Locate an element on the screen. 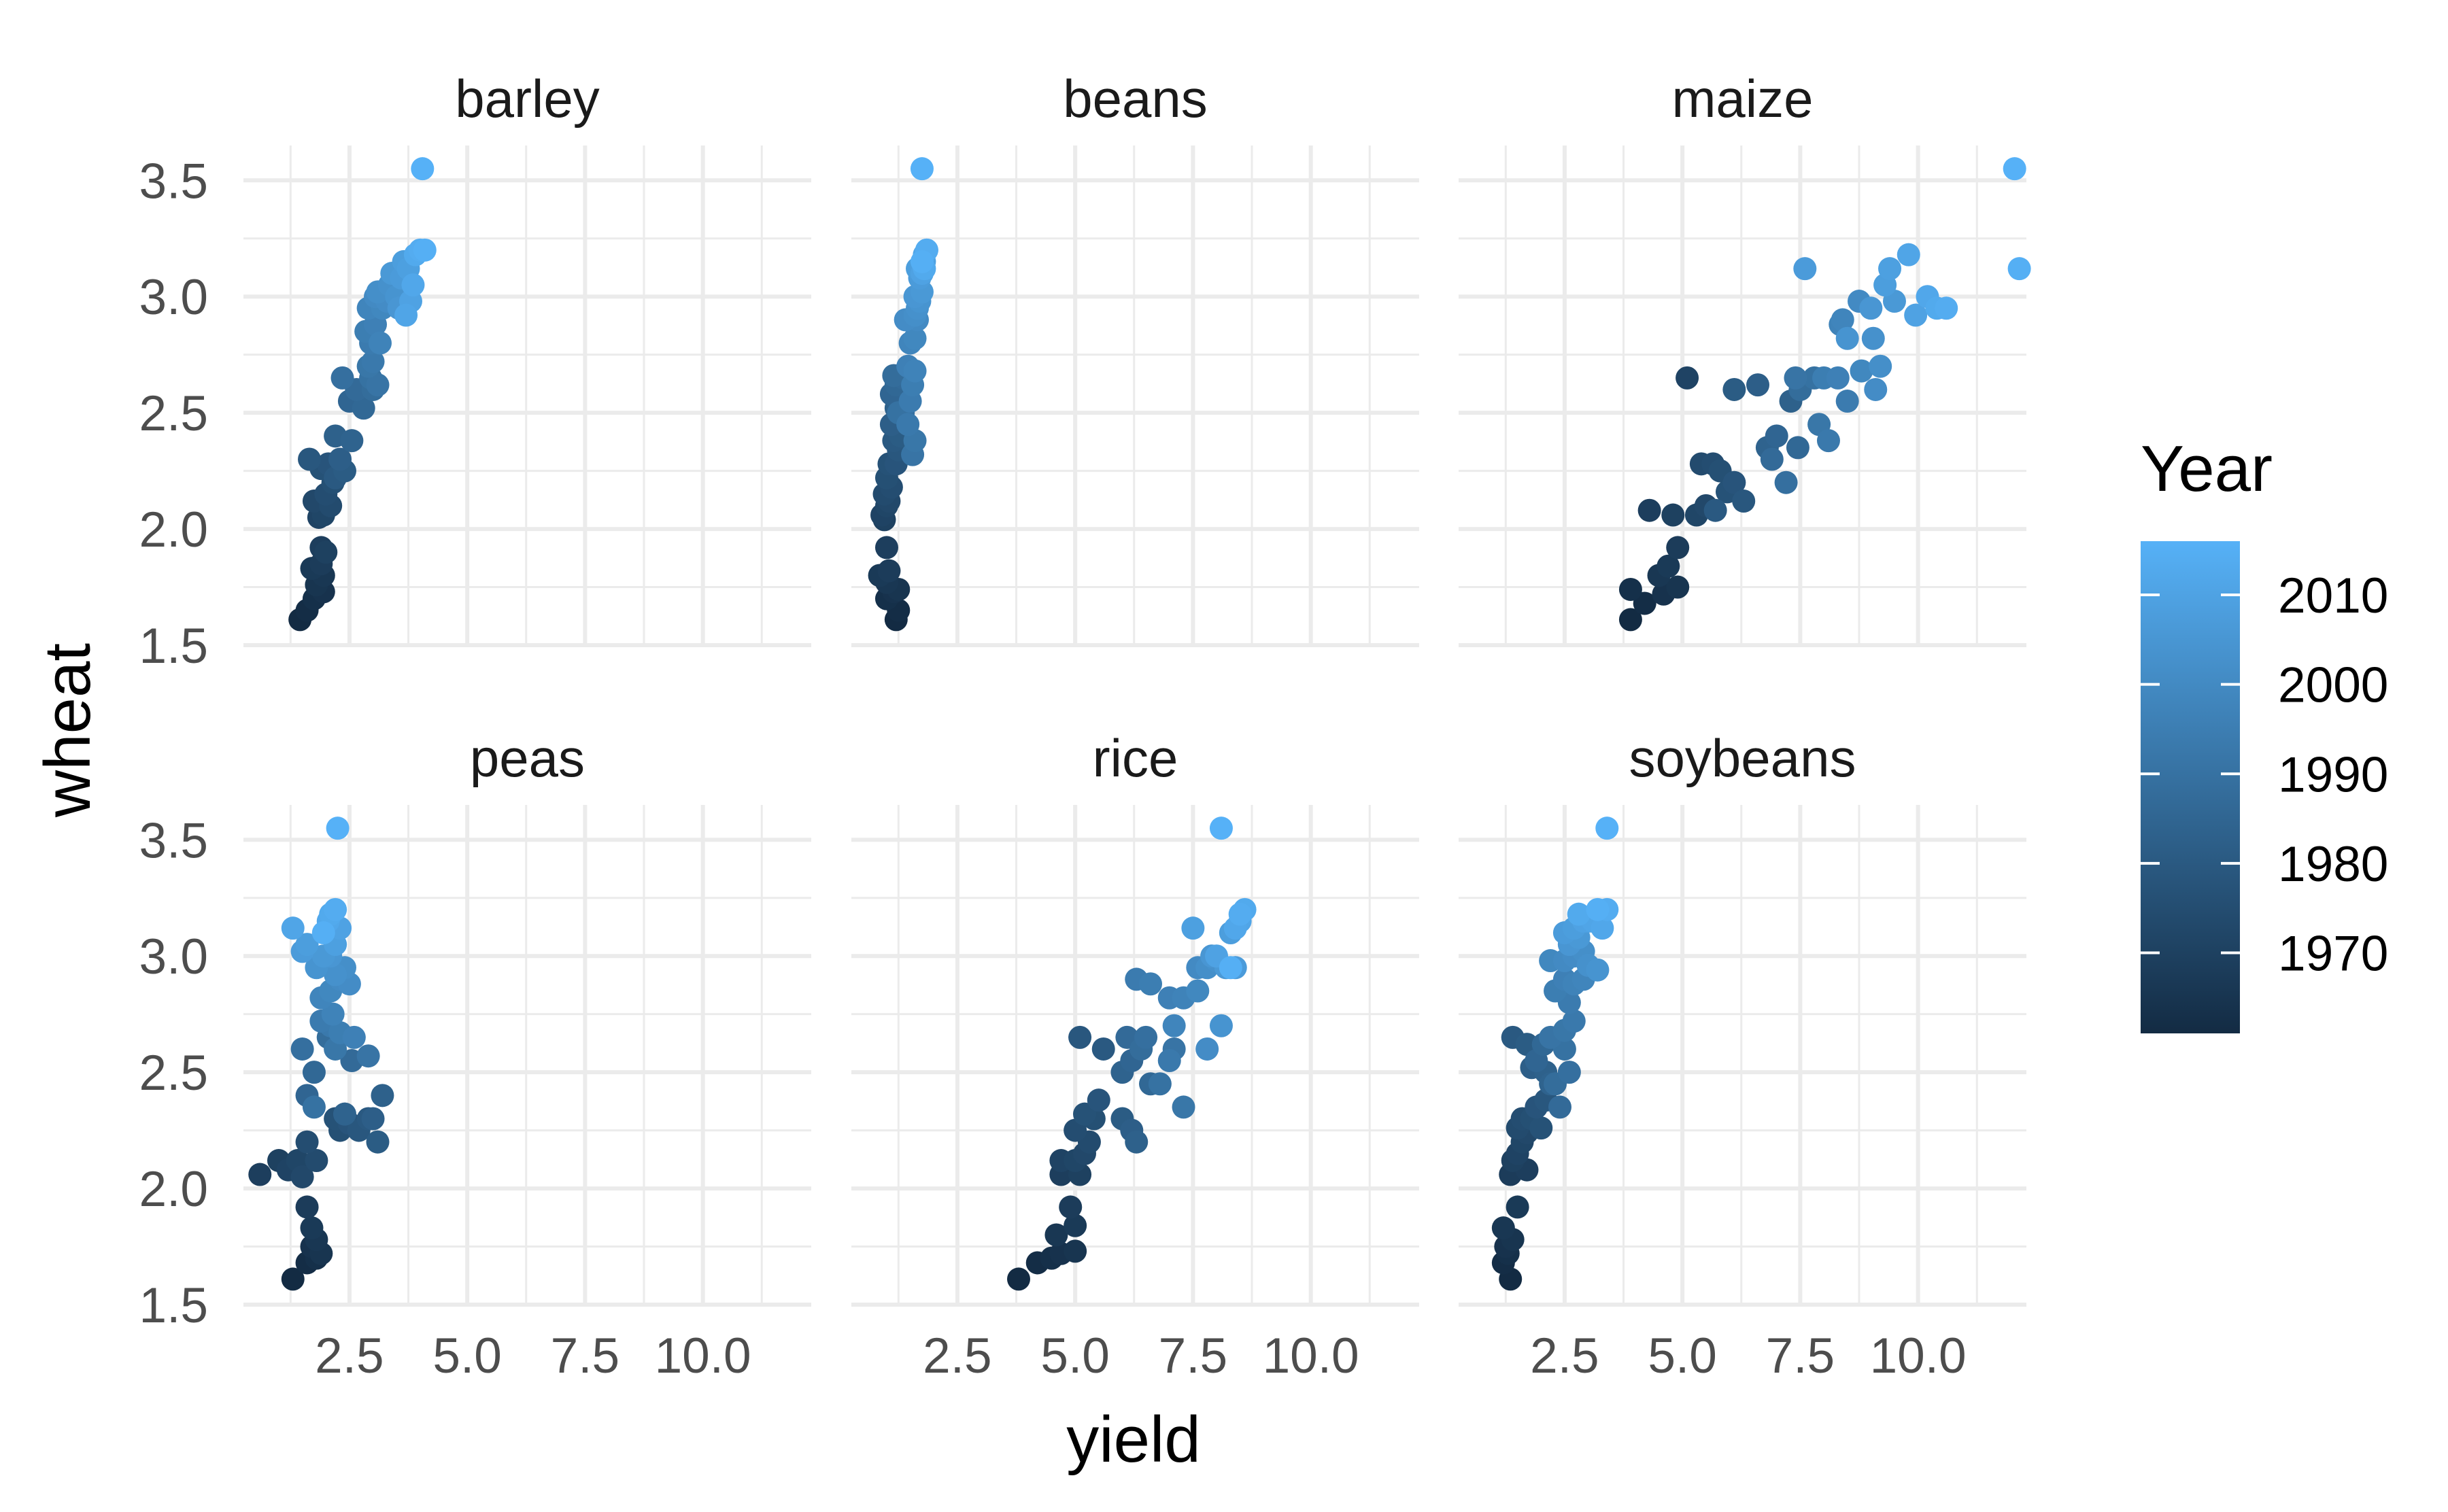 The height and width of the screenshot is (1512, 2448). legend-colorbar is located at coordinates (2191, 787).